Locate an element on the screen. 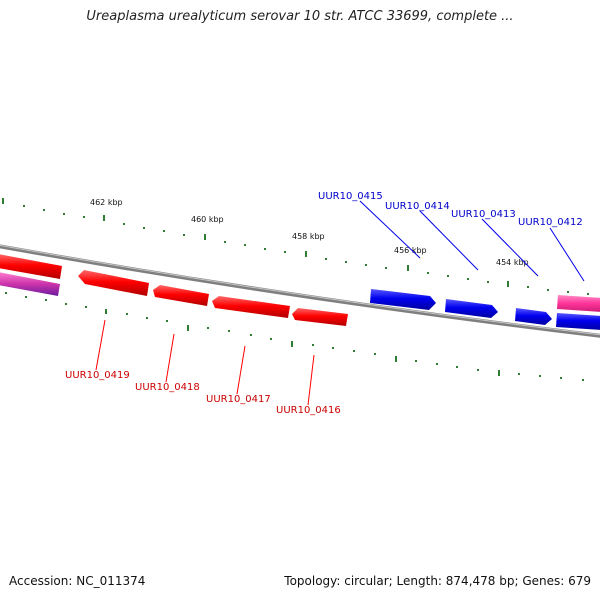  gene-partial-left is located at coordinates (31, 266).